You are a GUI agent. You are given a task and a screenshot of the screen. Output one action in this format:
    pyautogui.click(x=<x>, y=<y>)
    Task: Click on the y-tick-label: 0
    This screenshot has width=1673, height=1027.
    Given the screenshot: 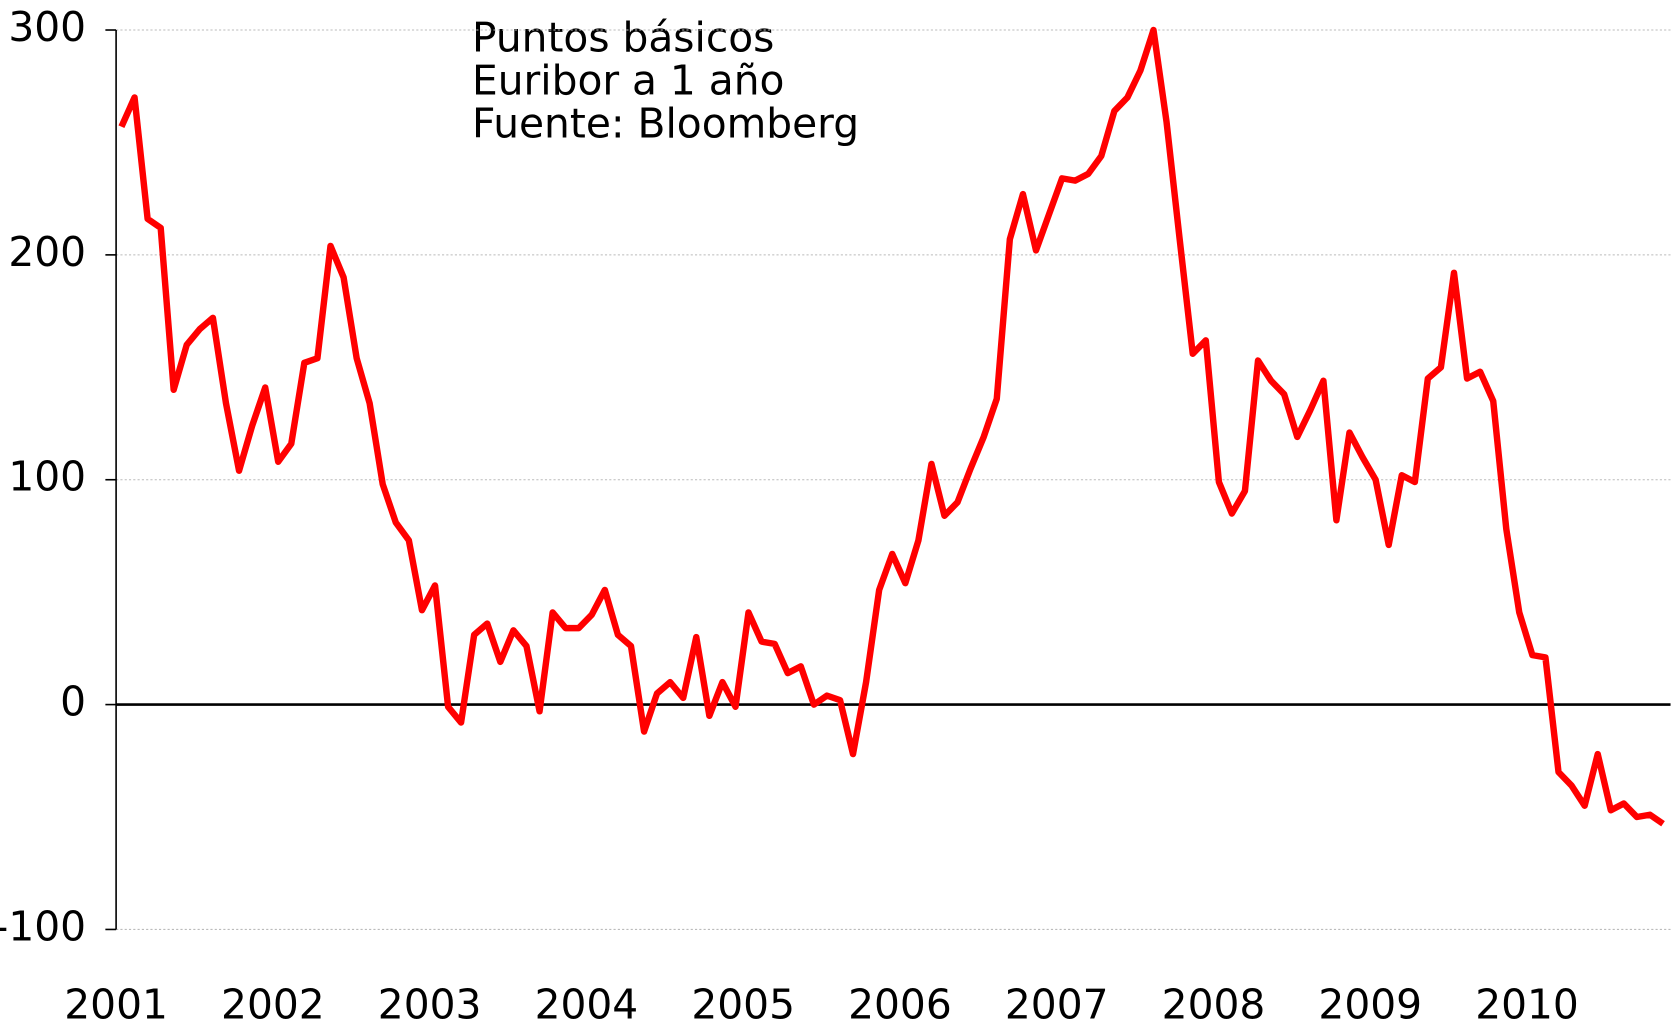 What is the action you would take?
    pyautogui.click(x=73, y=702)
    